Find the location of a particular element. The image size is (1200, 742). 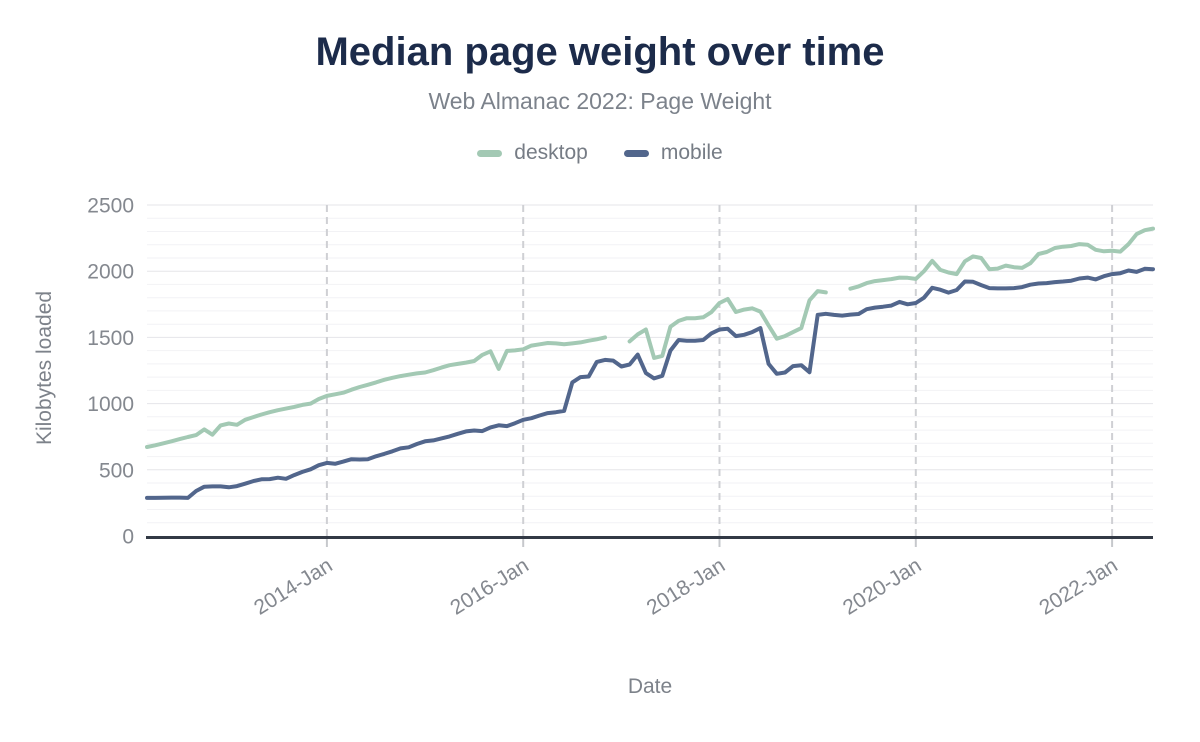

x-tick-label: 2016-Jan is located at coordinates (489, 587).